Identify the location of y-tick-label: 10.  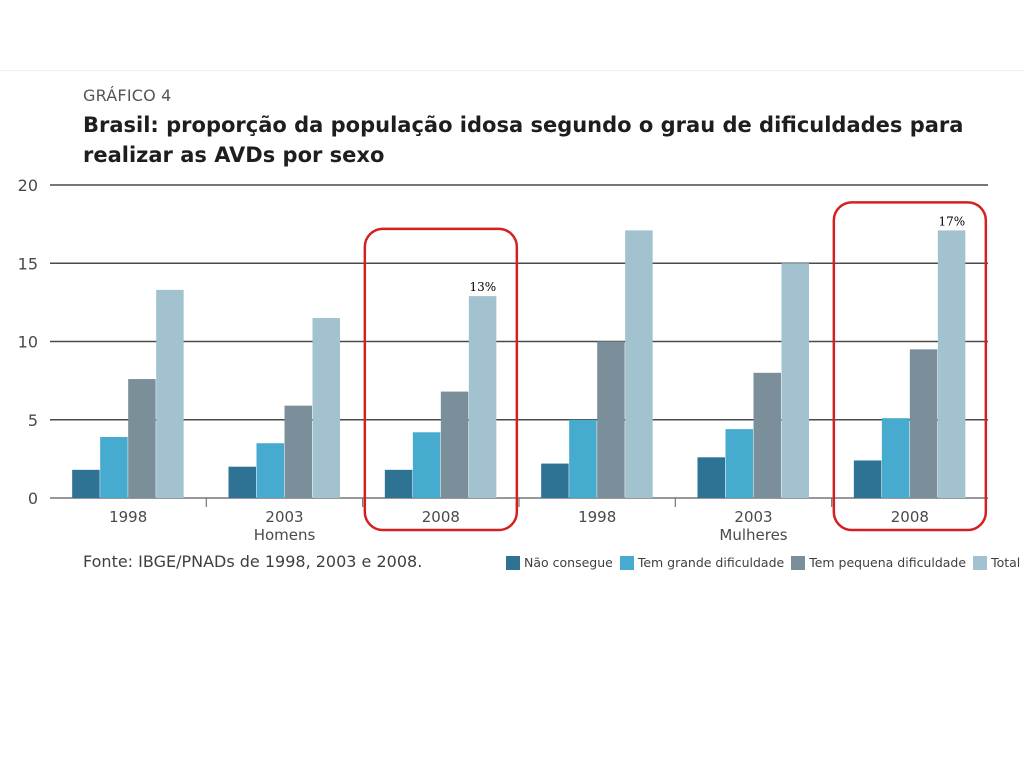
(28, 342).